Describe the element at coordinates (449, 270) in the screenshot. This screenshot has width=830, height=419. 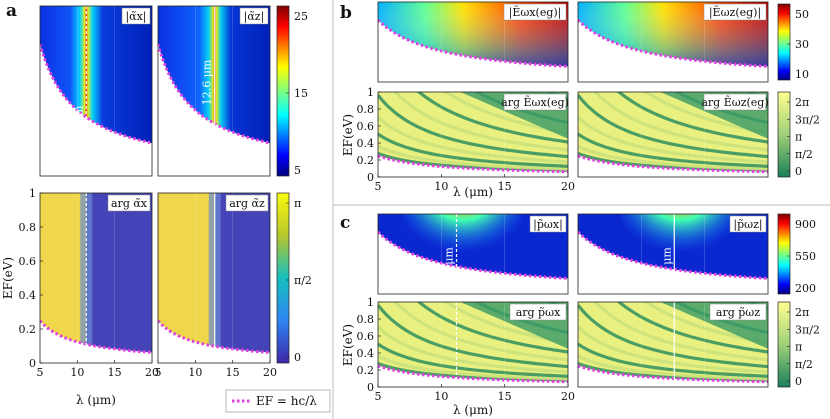
I see `wavelength-annotation: 11.2 μm` at that location.